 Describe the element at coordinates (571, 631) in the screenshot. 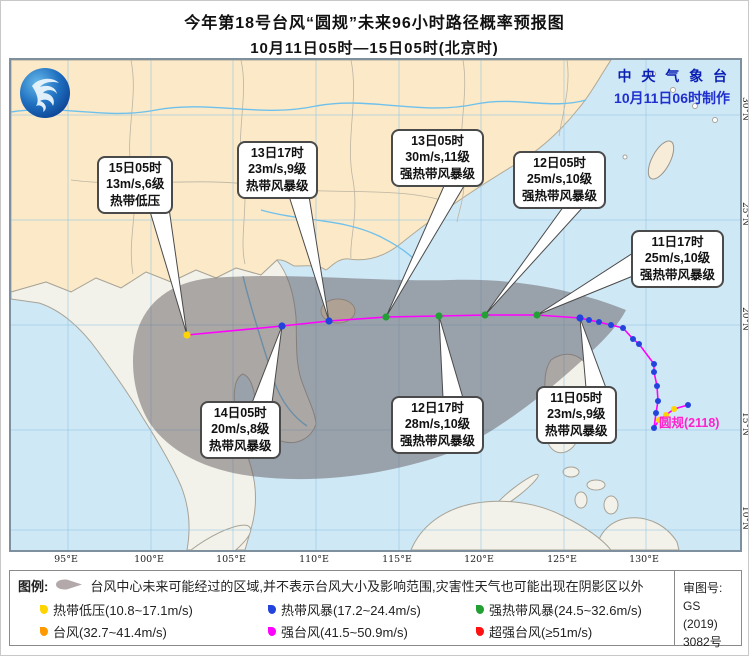

I see `legend-item-ssty: 超强台风(≥51m/s)` at that location.